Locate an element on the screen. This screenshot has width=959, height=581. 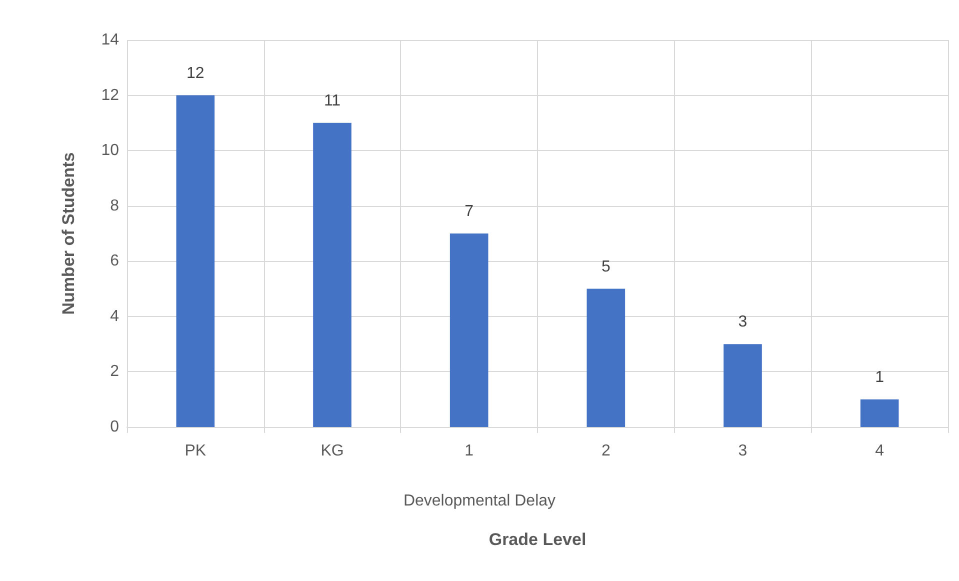
data-label: 5 is located at coordinates (605, 267).